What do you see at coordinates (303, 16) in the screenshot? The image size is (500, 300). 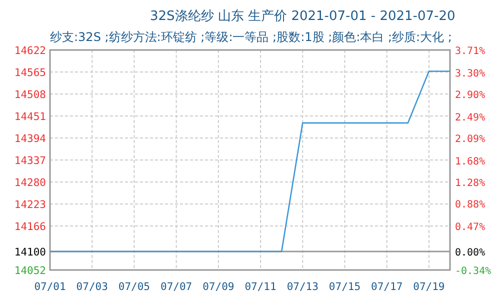 I see `chart-title: 32S涤纶纱 山东 生产价 2021-07-01 - 2021-07-20` at bounding box center [303, 16].